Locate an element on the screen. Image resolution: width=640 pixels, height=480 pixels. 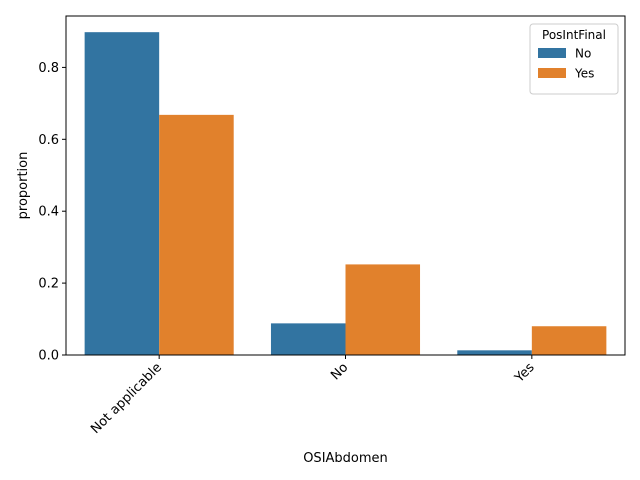
x-tick-label: No is located at coordinates (339, 371).